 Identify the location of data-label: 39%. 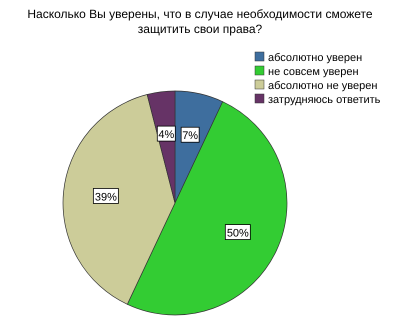
(106, 197).